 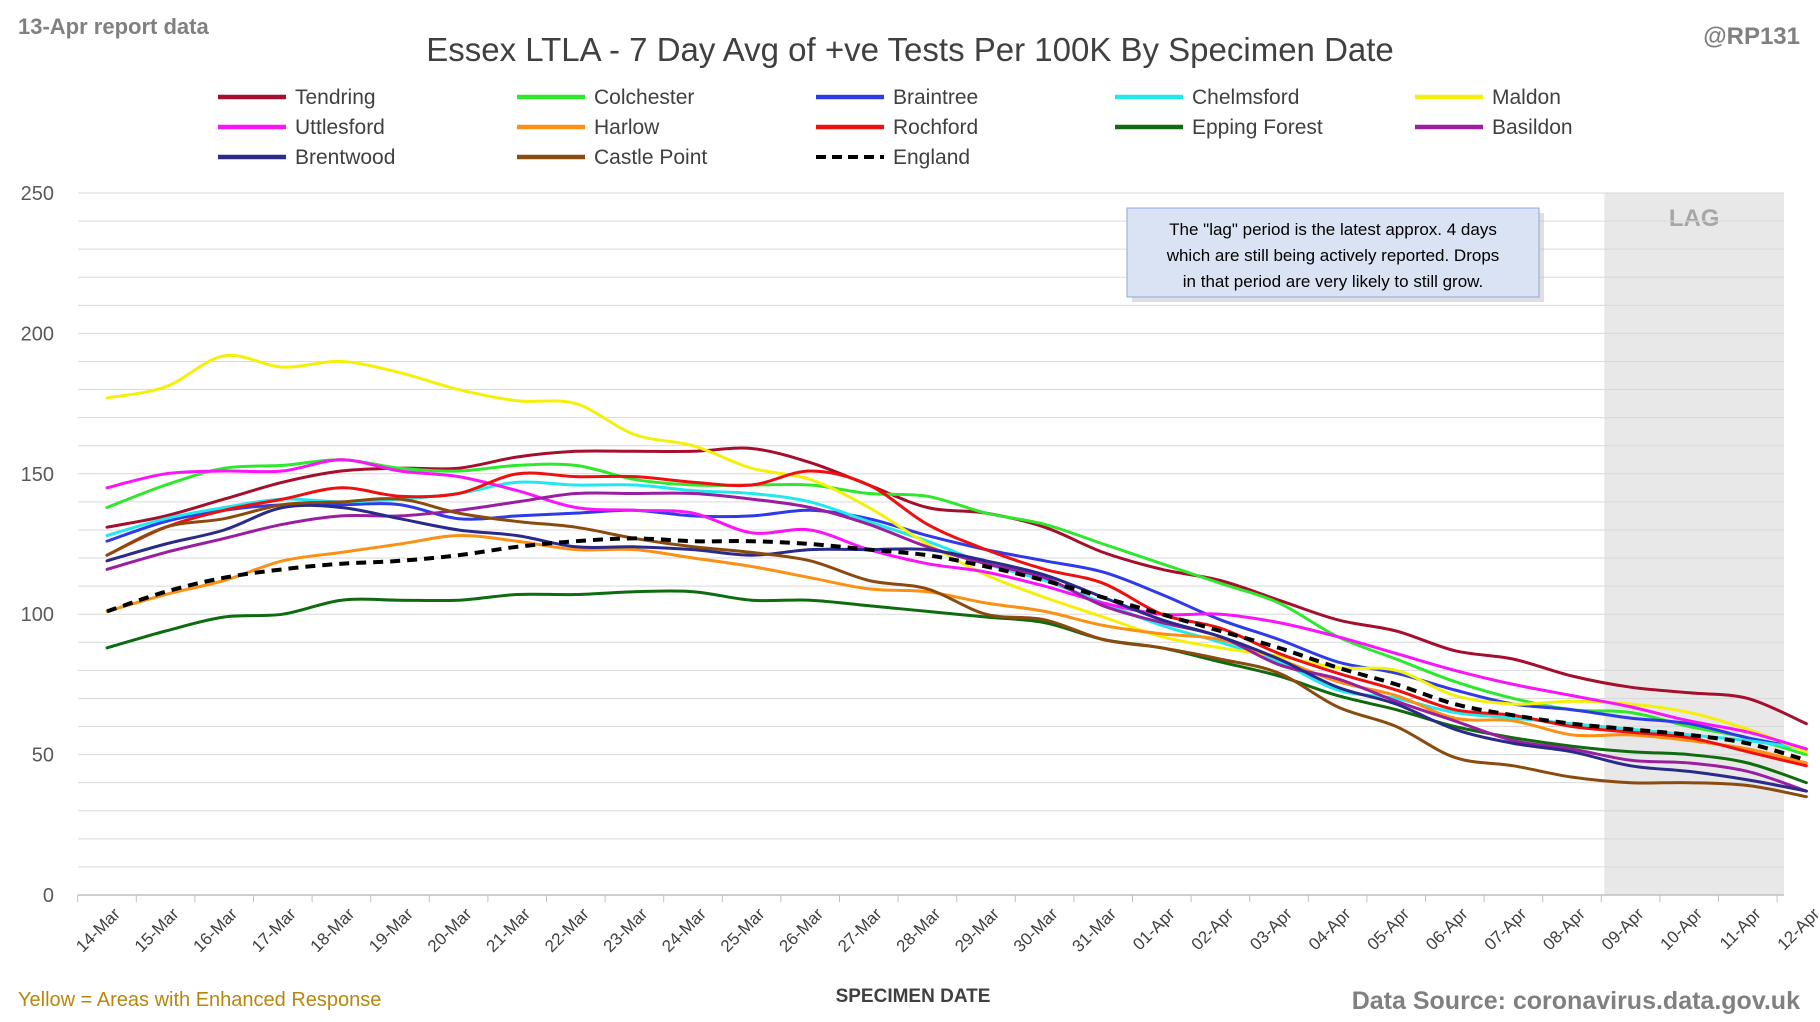 I want to click on data-source: Data Source: coronavirus.data.gov.uk, so click(x=1576, y=1001).